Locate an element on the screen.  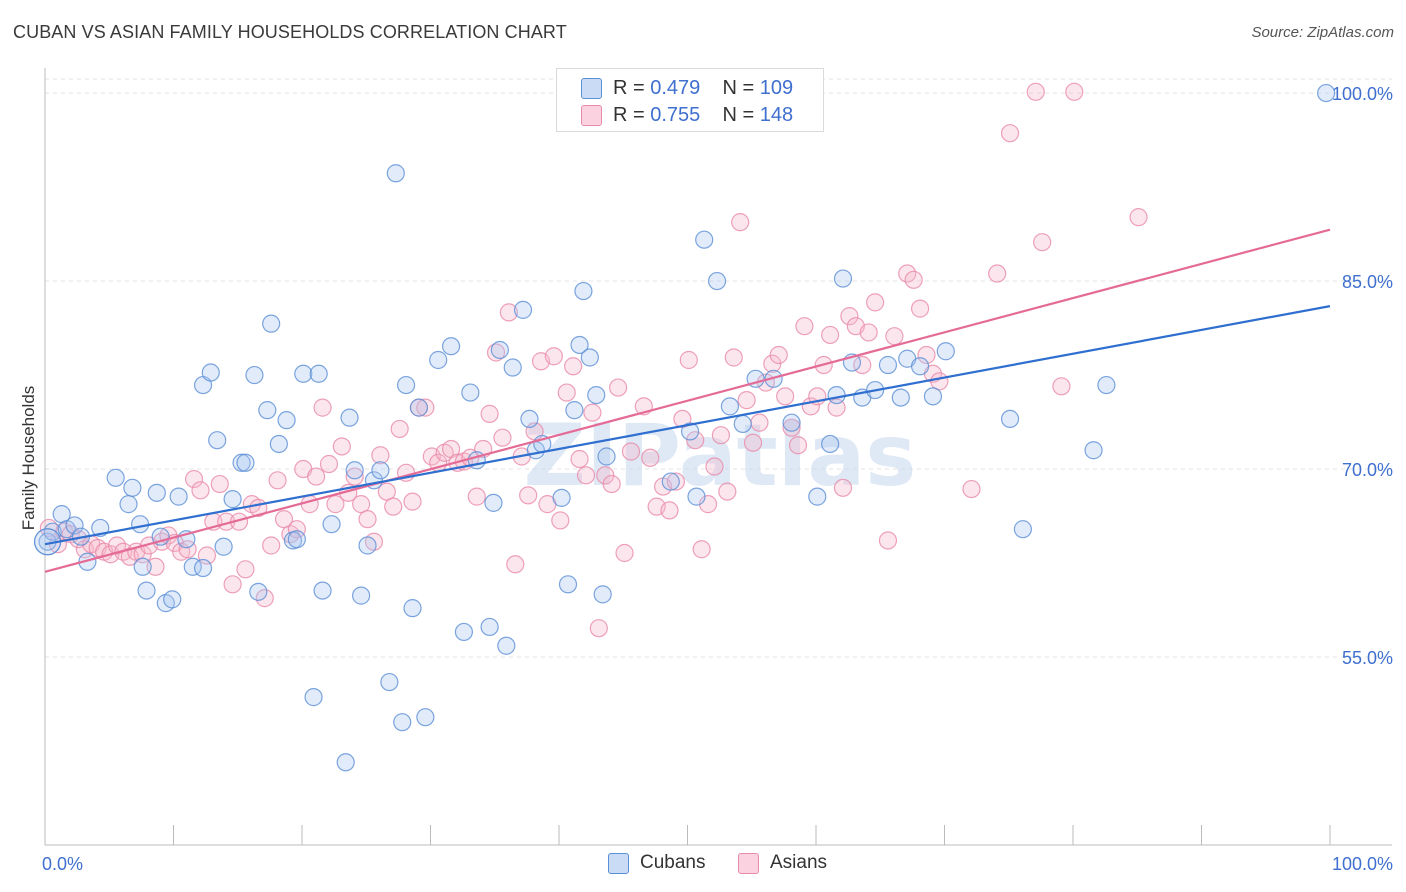
asians-swatch is located at coordinates (748, 863).